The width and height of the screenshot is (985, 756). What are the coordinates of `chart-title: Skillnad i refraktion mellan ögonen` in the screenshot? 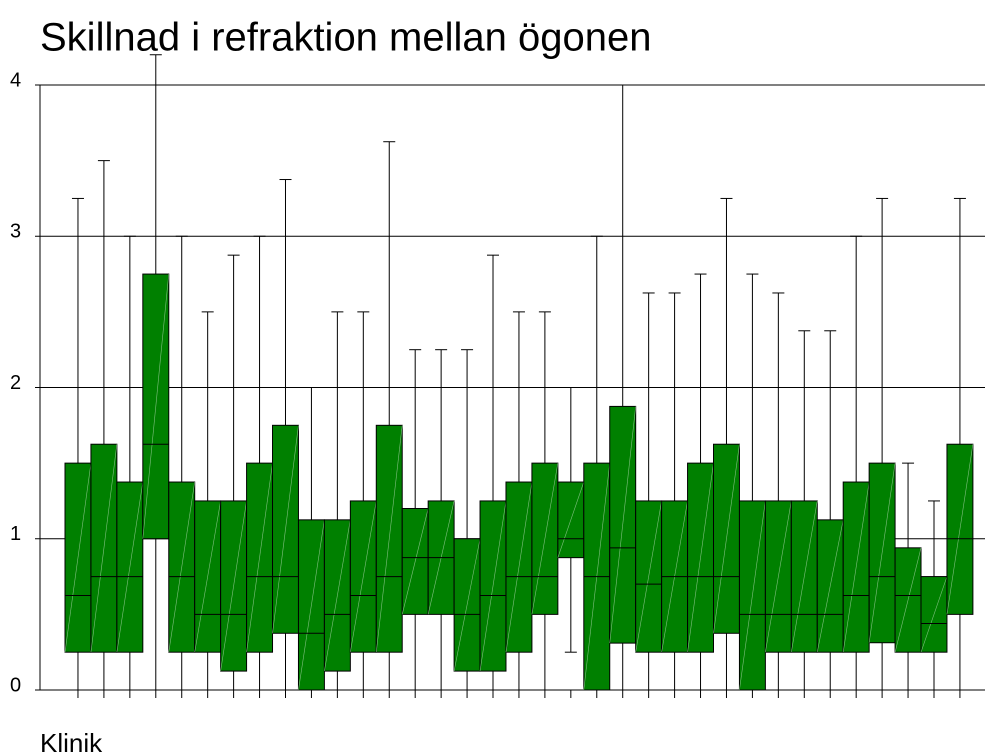 It's located at (345, 38).